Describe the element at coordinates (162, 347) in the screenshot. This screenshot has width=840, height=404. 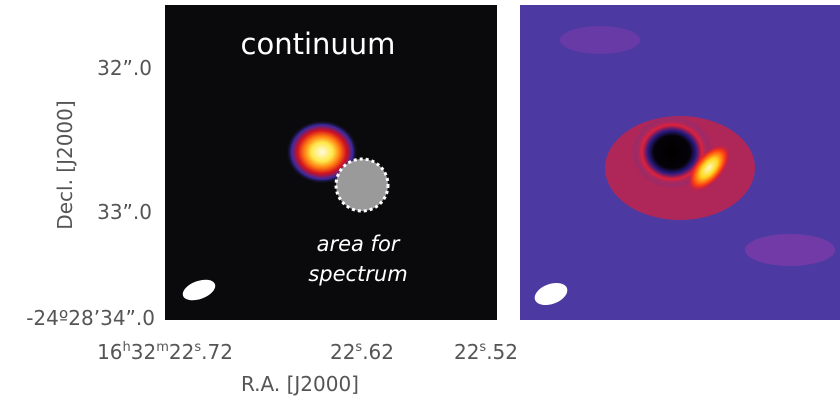
I see `tick-superscript: m` at that location.